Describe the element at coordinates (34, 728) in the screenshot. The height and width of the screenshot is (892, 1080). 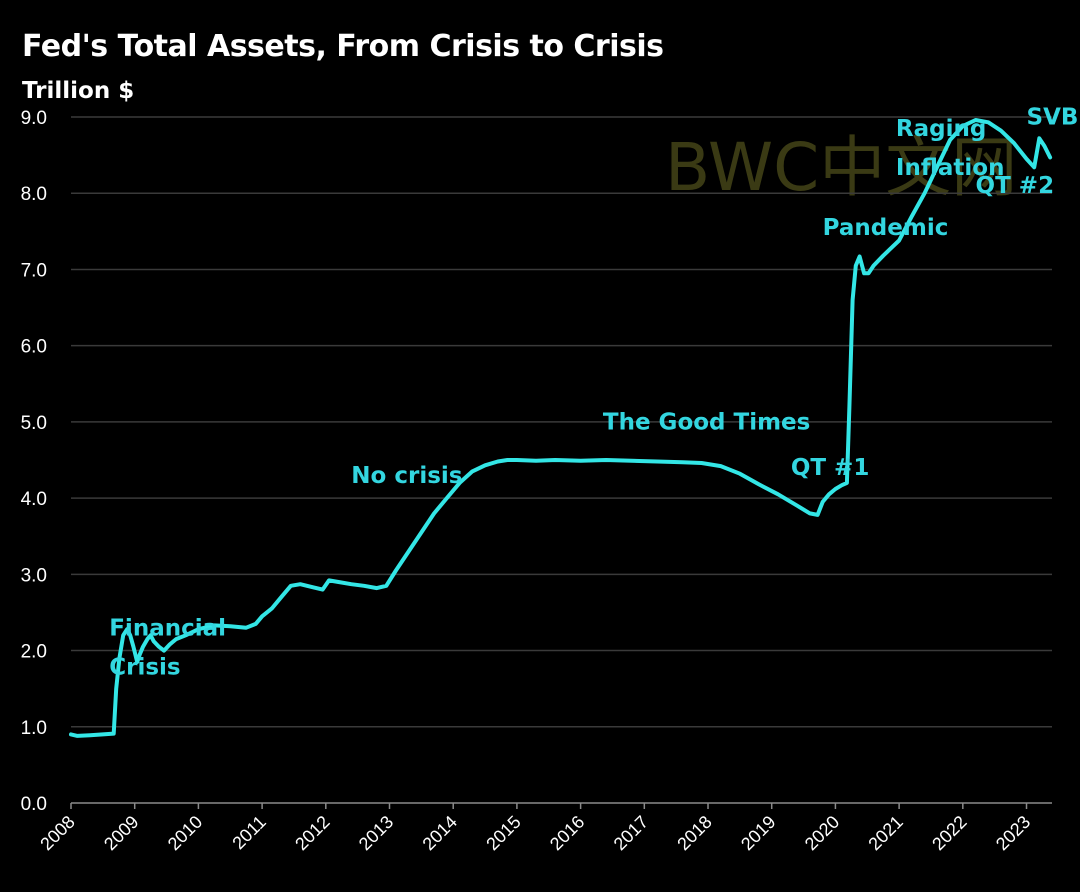
I see `y-tick-label: 1.0` at that location.